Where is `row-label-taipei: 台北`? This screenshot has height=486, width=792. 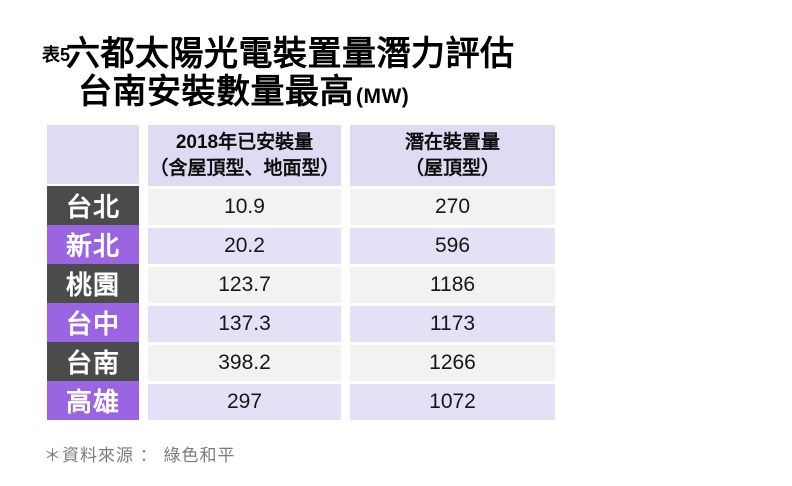
row-label-taipei: 台北 is located at coordinates (93, 205).